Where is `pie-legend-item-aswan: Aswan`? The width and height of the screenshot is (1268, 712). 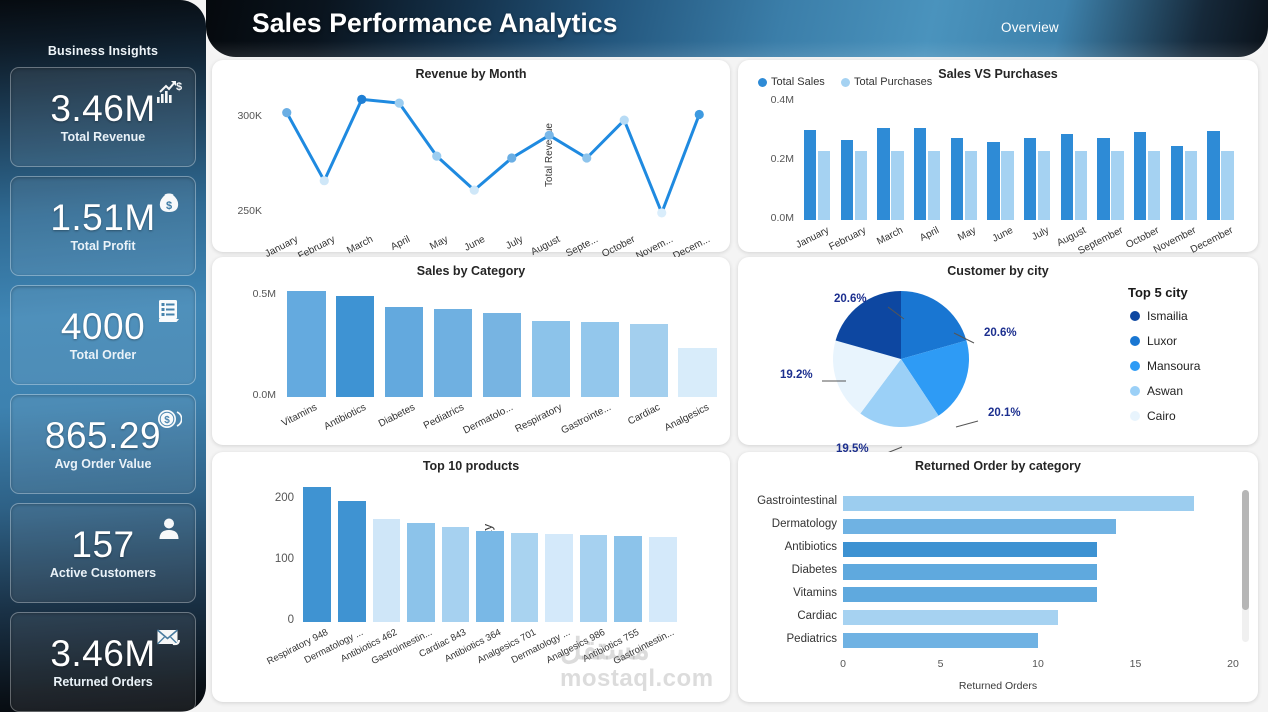 pie-legend-item-aswan: Aswan is located at coordinates (1156, 391).